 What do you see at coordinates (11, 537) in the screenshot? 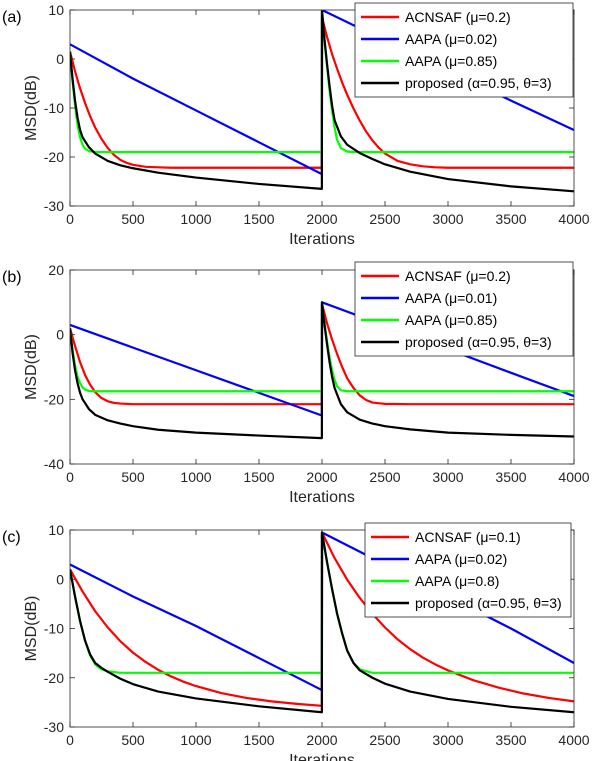
I see `panel-label: (c)` at bounding box center [11, 537].